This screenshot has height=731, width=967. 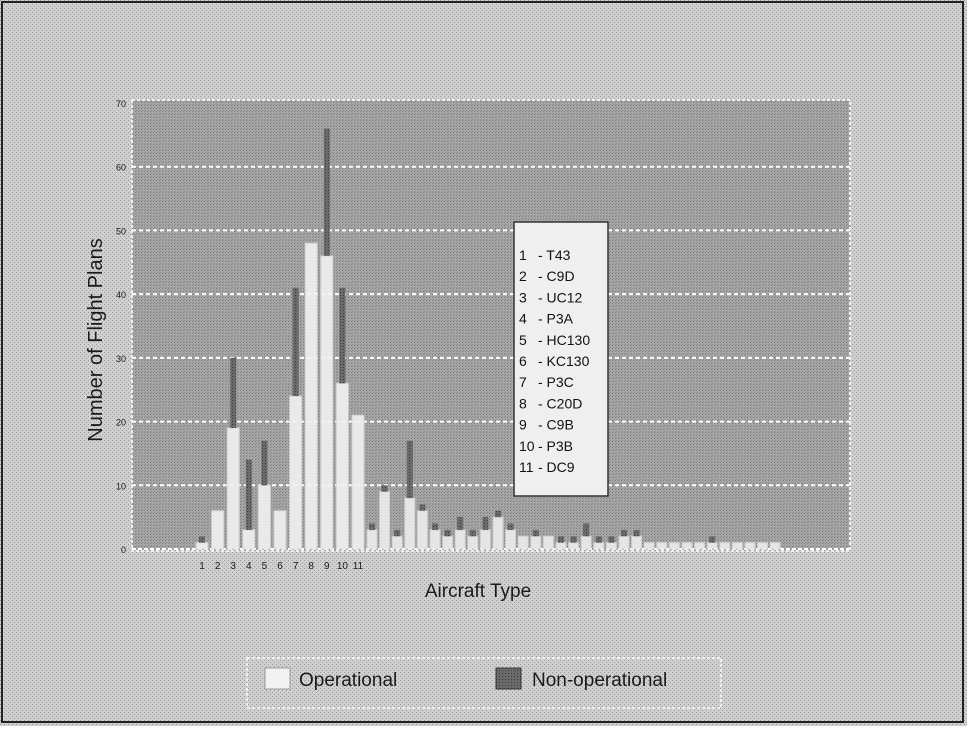 What do you see at coordinates (218, 566) in the screenshot?
I see `x-tick-label-2: 2` at bounding box center [218, 566].